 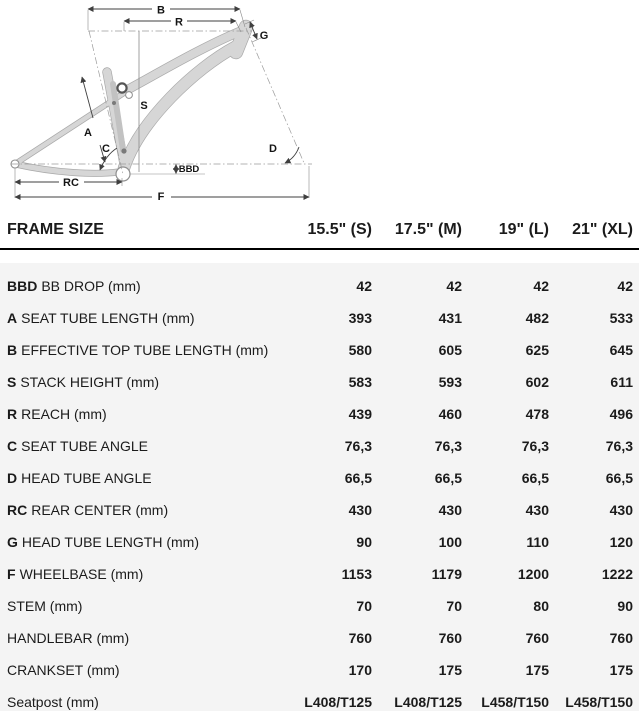 I want to click on value-size-l: 625, so click(x=537, y=350).